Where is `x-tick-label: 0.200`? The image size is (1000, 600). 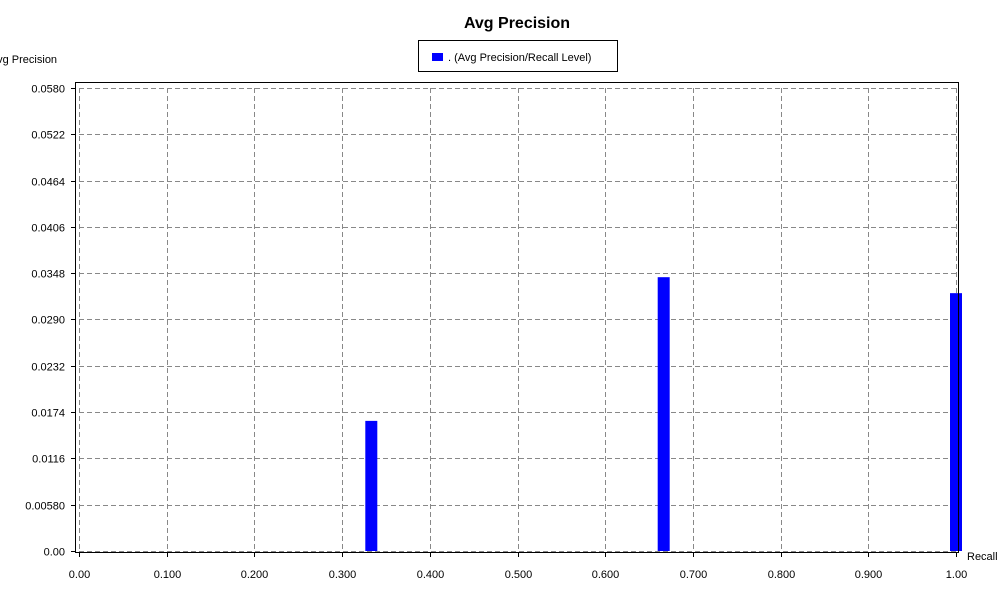 x-tick-label: 0.200 is located at coordinates (255, 575).